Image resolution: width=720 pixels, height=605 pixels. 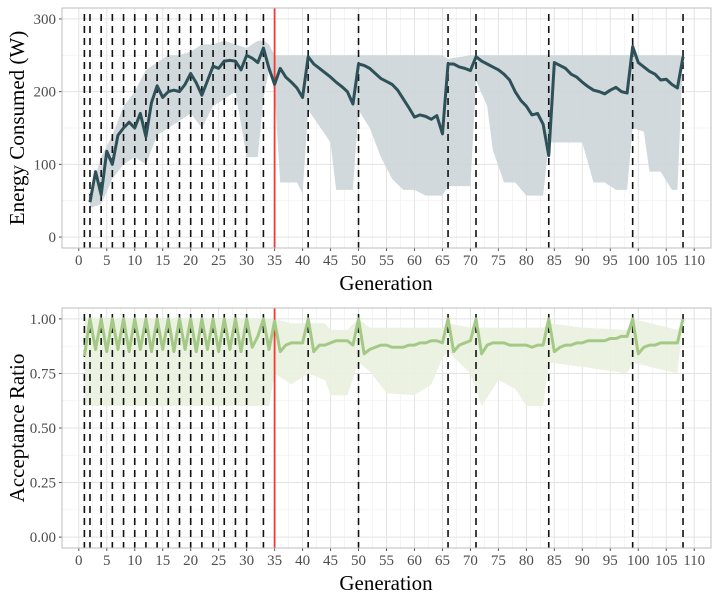 I want to click on acceptance-x-axis-title: Generation, so click(x=386, y=583).